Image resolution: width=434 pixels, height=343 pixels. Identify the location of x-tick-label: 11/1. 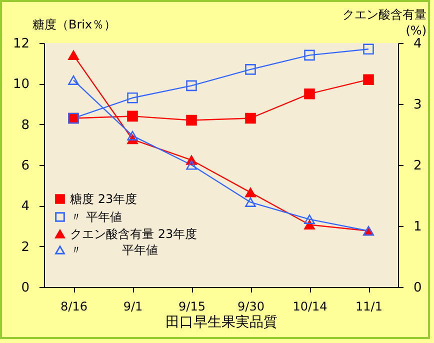
(369, 307).